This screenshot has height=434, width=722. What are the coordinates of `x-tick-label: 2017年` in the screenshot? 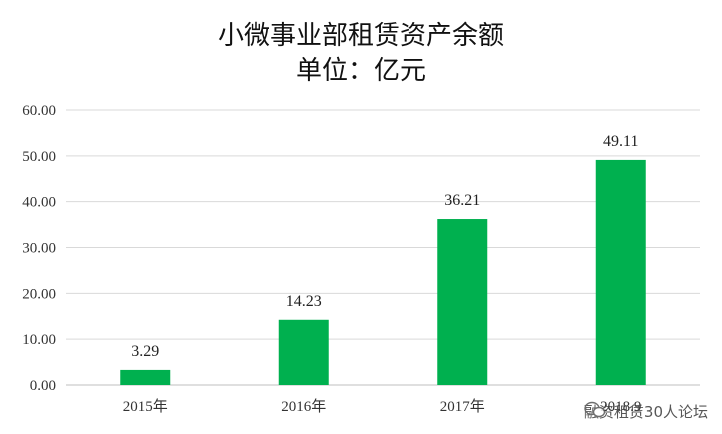 It's located at (462, 406).